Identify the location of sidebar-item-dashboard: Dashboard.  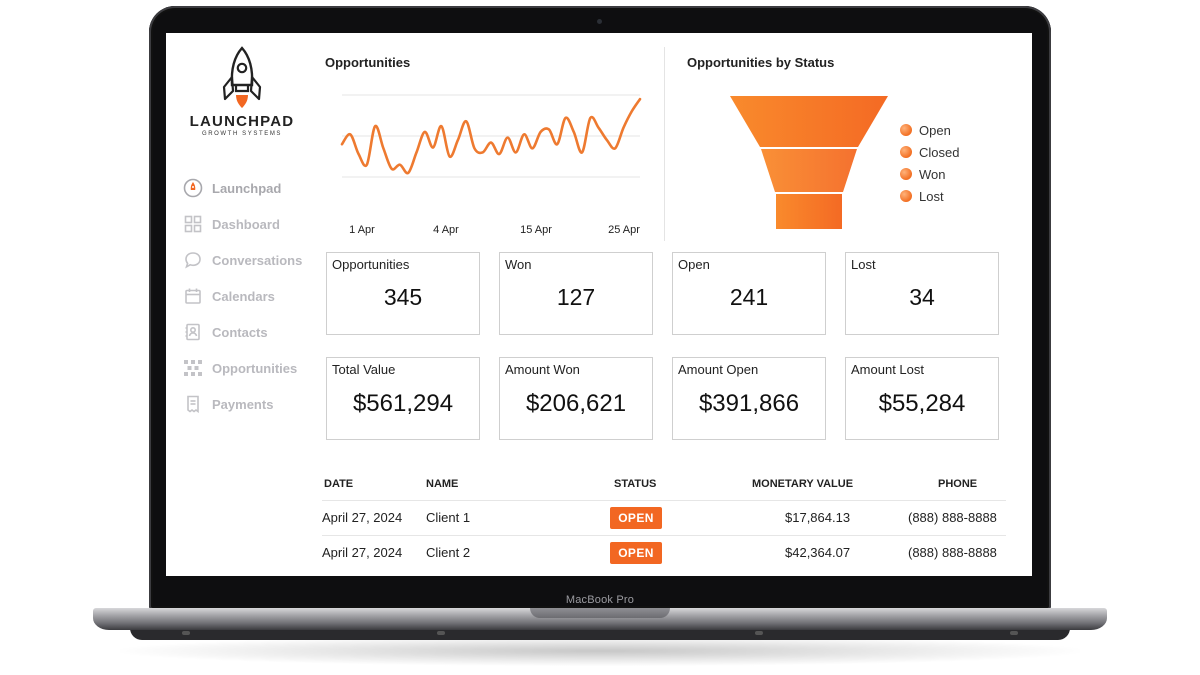
(253, 224).